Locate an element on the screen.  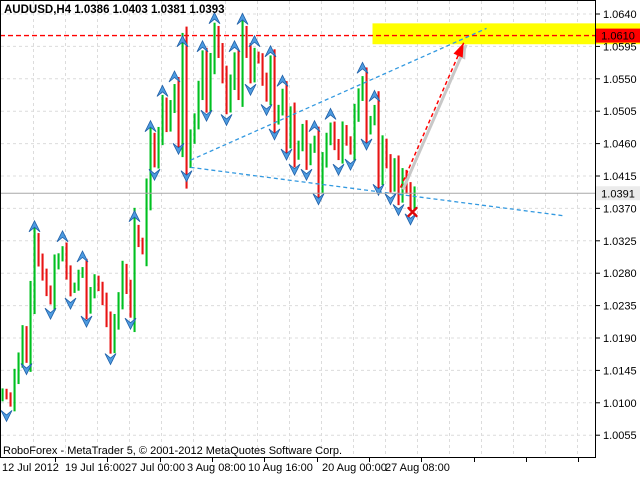
price-tick-label: 1.0640 is located at coordinates (620, 15).